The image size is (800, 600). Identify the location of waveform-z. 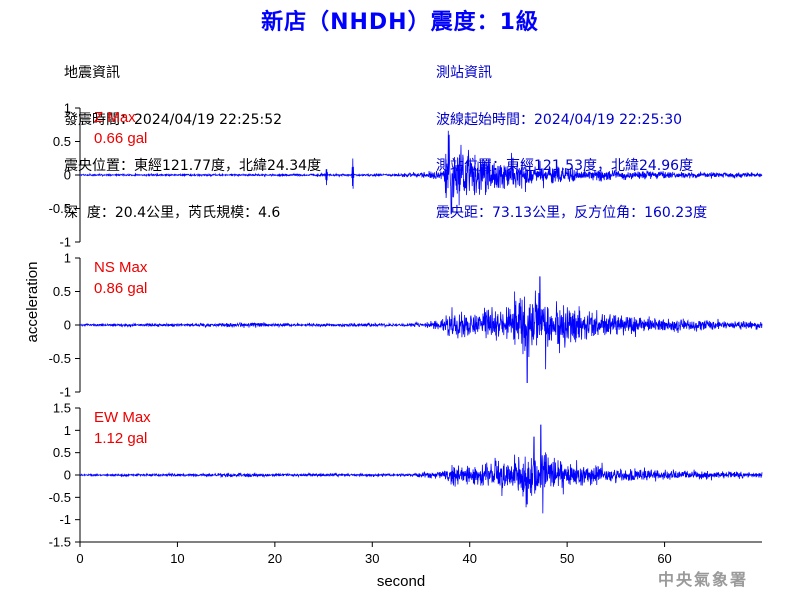
(421, 172).